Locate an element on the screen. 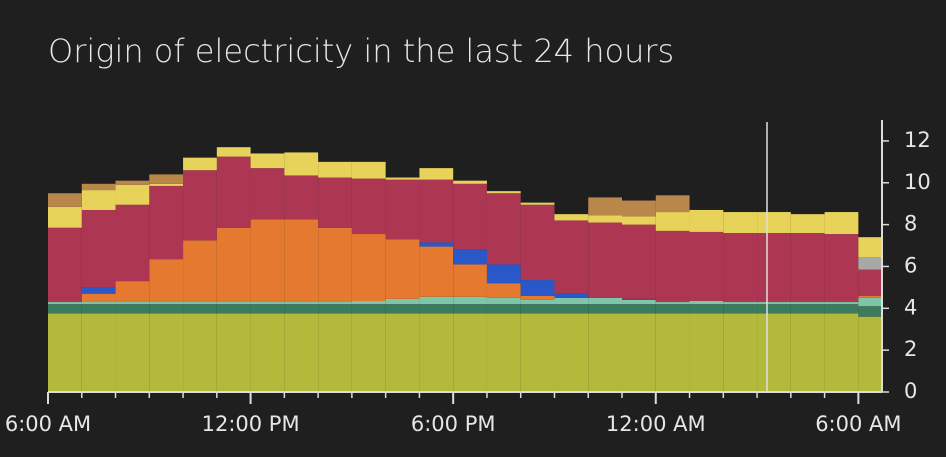 The image size is (946, 457). y-tick-label: 8 is located at coordinates (910, 224).